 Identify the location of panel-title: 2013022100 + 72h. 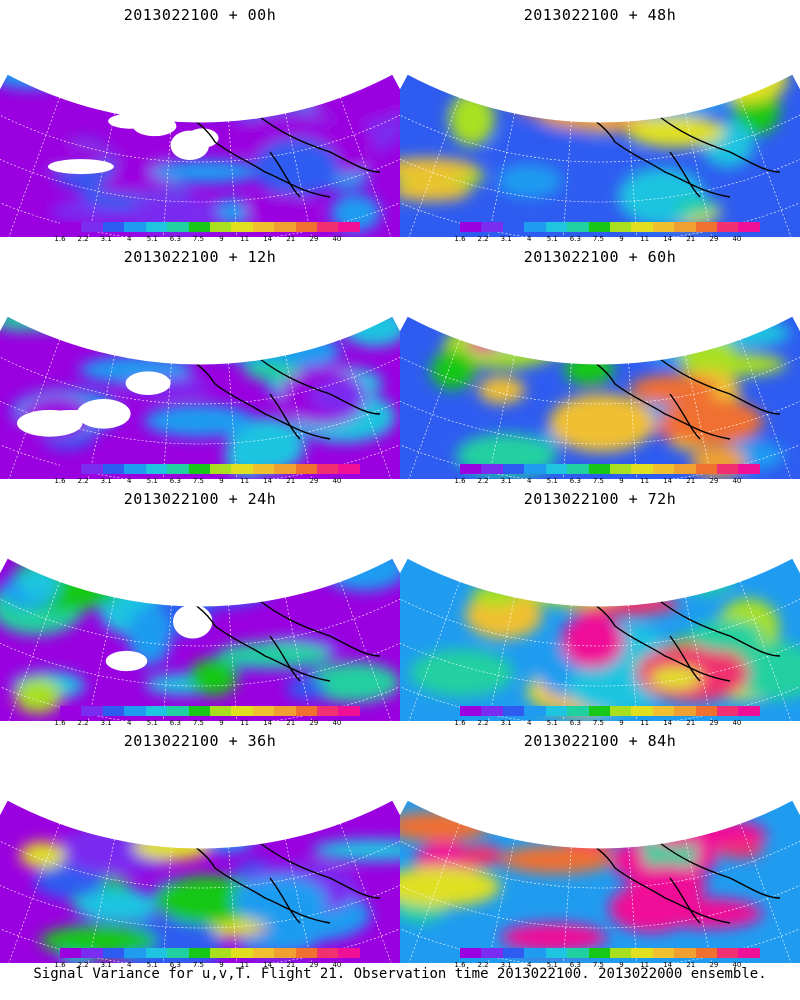
(600, 499).